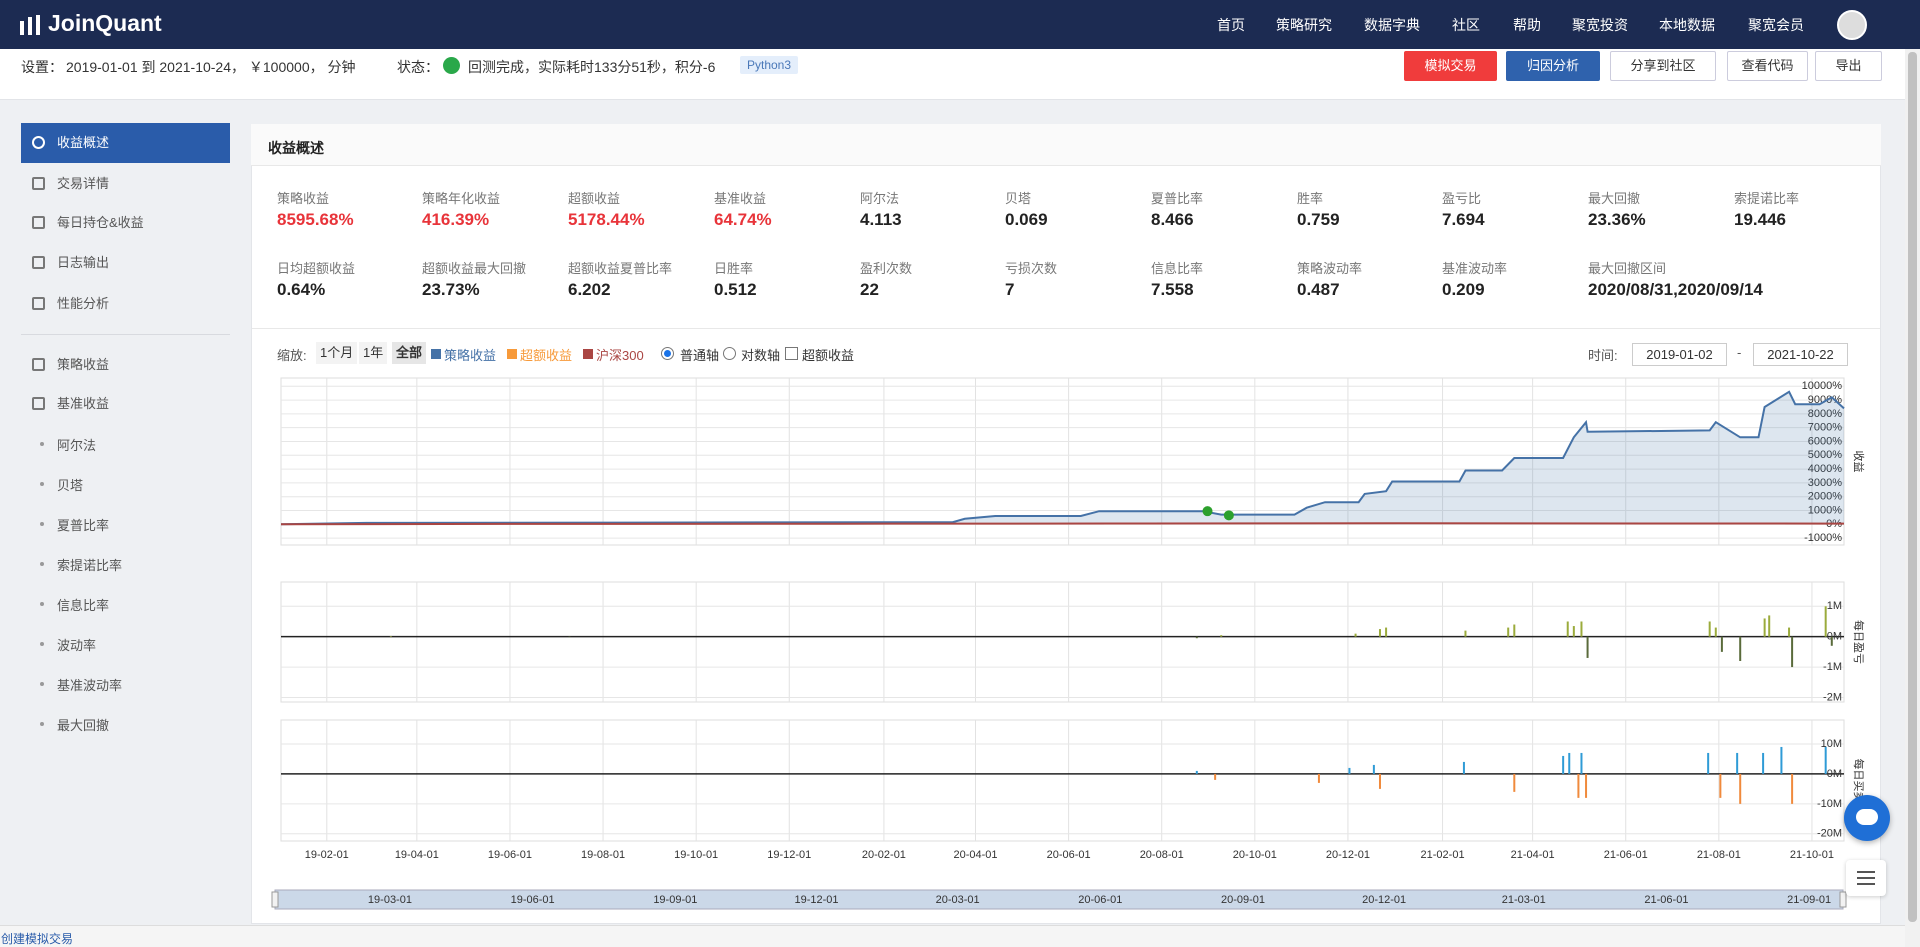 This screenshot has width=1920, height=947. Describe the element at coordinates (37, 939) in the screenshot. I see `footer-link: 创建模拟交易` at that location.